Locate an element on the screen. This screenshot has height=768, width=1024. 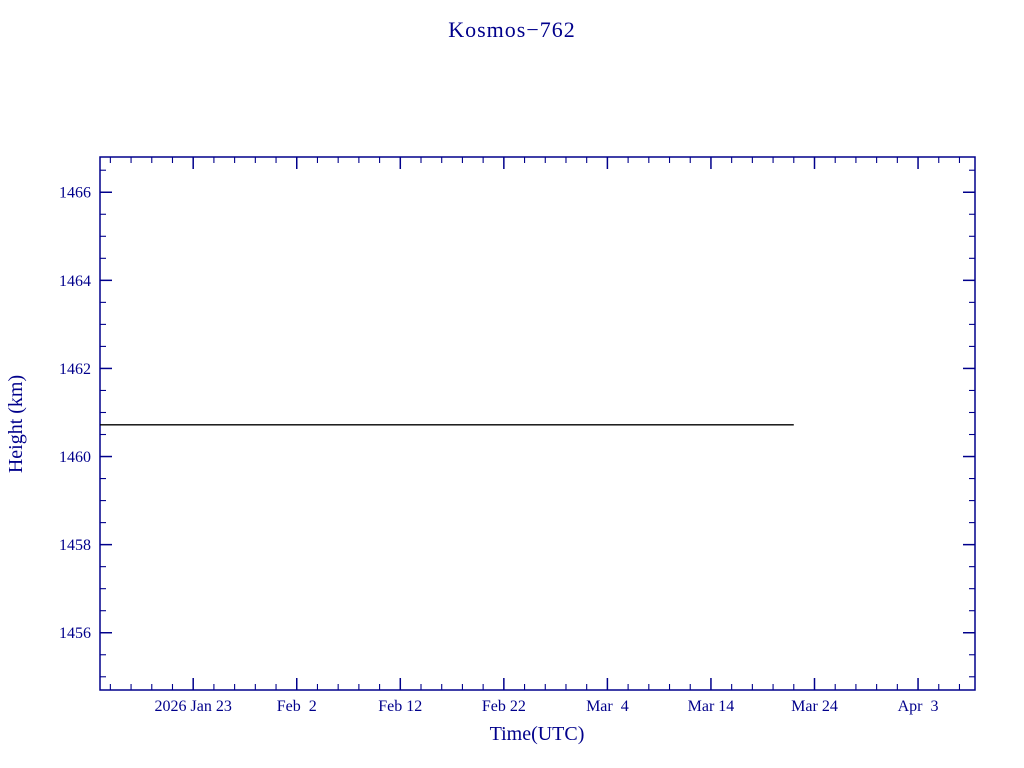
y-tick-label: 1462 is located at coordinates (75, 369).